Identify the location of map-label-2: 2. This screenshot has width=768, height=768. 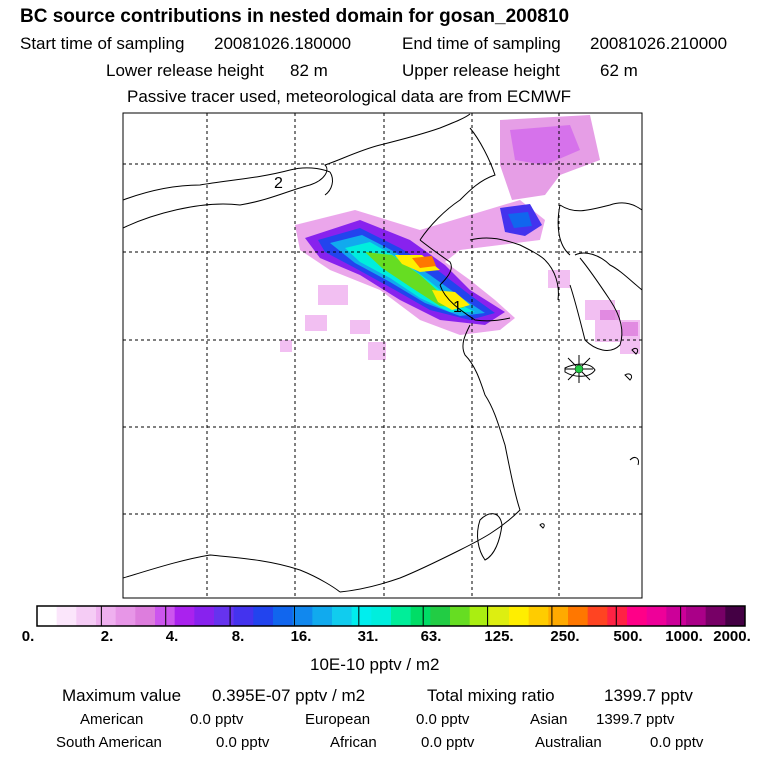
(278, 183).